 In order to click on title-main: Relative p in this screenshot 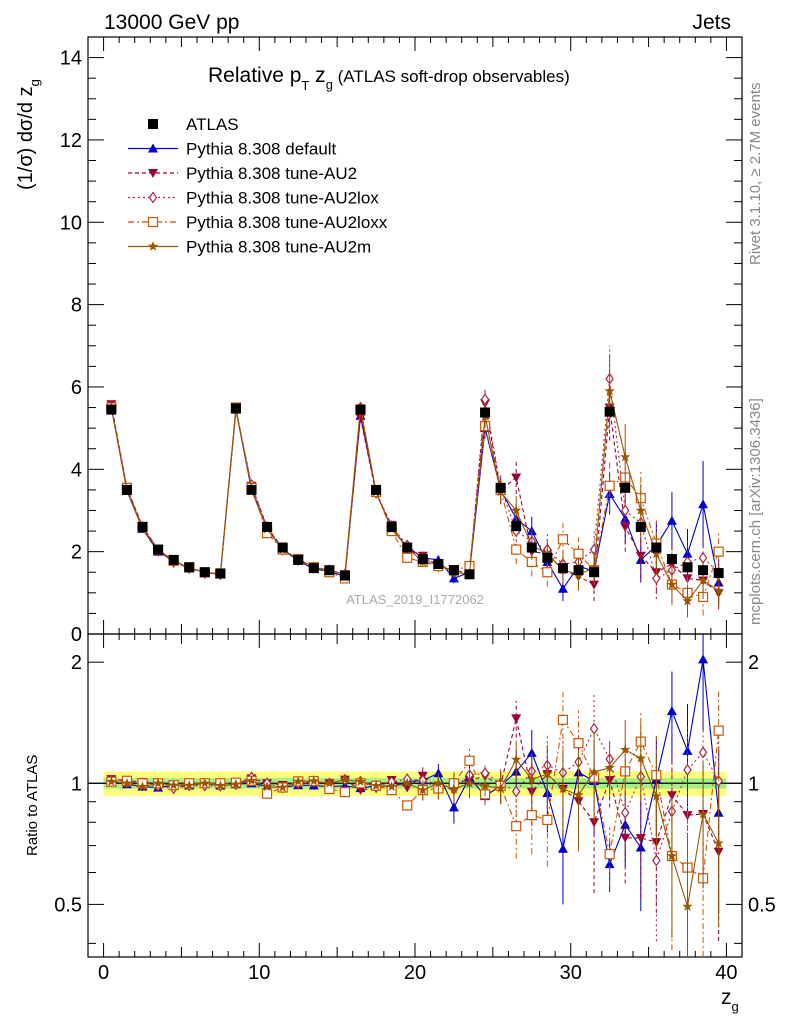, I will do `click(254, 75)`.